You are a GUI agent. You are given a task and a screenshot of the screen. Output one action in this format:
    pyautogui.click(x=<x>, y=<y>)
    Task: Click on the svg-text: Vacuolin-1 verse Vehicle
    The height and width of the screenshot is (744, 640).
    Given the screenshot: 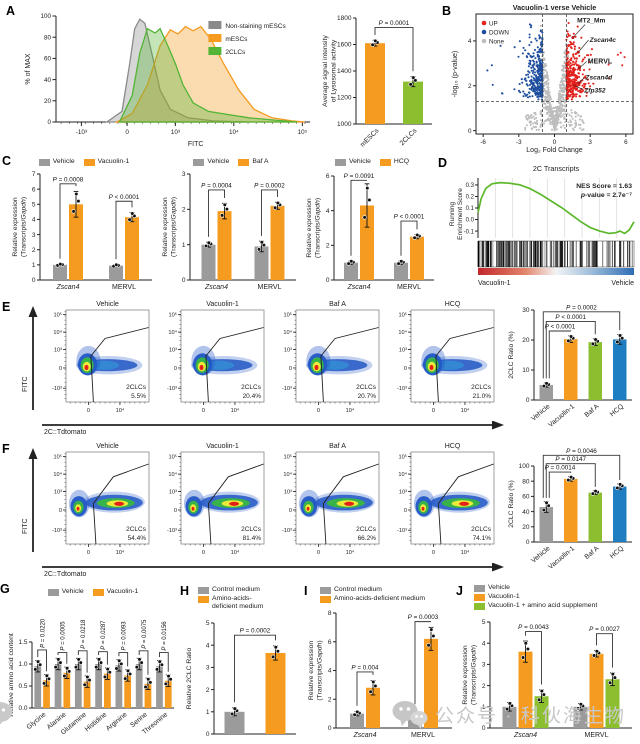 What is the action you would take?
    pyautogui.click(x=555, y=7)
    